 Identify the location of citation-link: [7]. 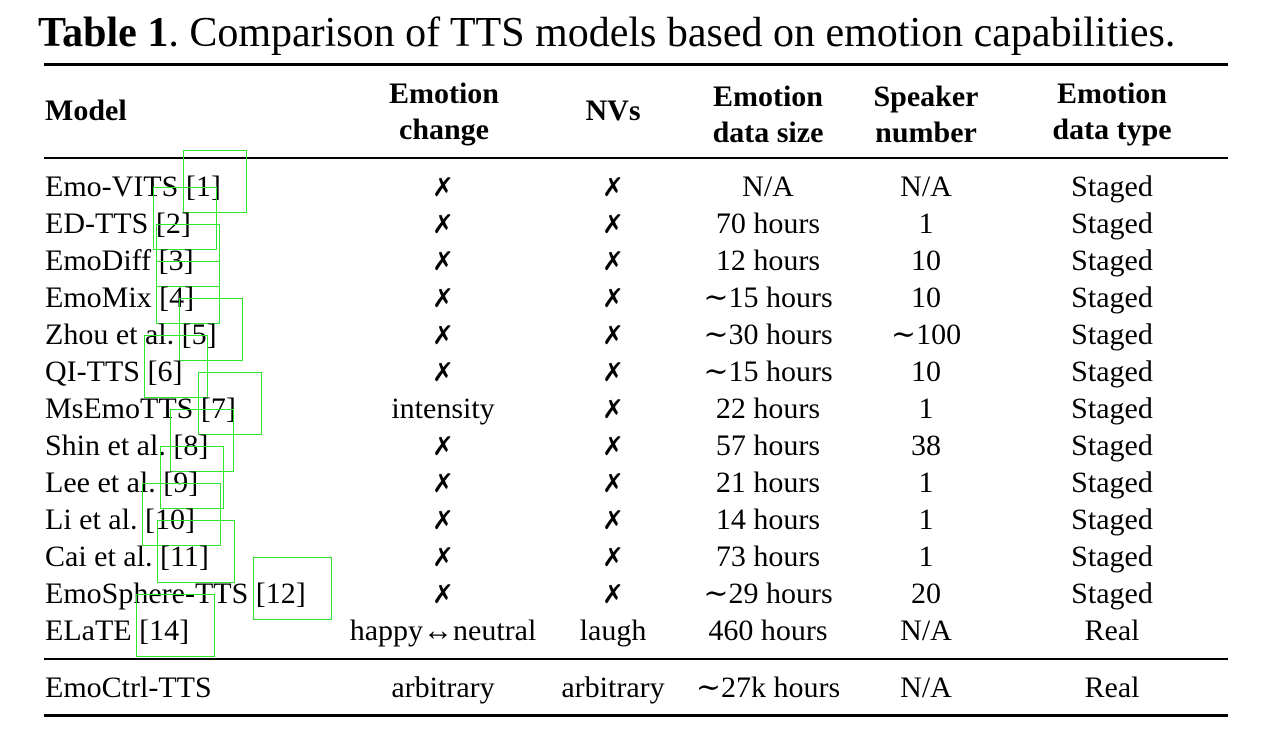
(229, 403).